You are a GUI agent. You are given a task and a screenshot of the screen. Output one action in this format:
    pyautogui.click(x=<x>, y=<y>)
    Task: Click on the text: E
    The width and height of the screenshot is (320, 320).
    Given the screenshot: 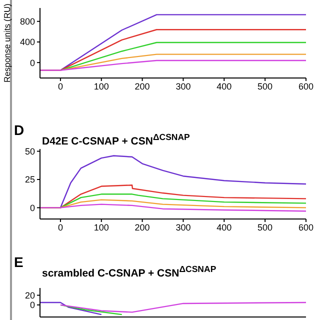 What is the action you would take?
    pyautogui.click(x=19, y=262)
    